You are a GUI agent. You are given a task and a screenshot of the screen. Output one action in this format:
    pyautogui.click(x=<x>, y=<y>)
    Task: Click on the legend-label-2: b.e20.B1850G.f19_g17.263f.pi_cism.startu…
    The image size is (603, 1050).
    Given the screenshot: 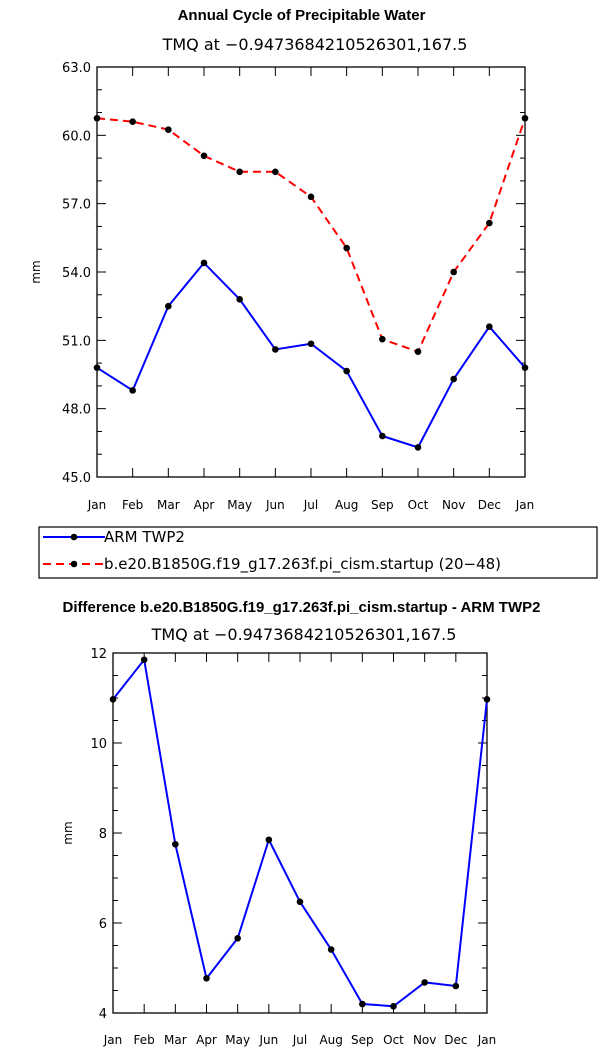 What is the action you would take?
    pyautogui.click(x=302, y=564)
    